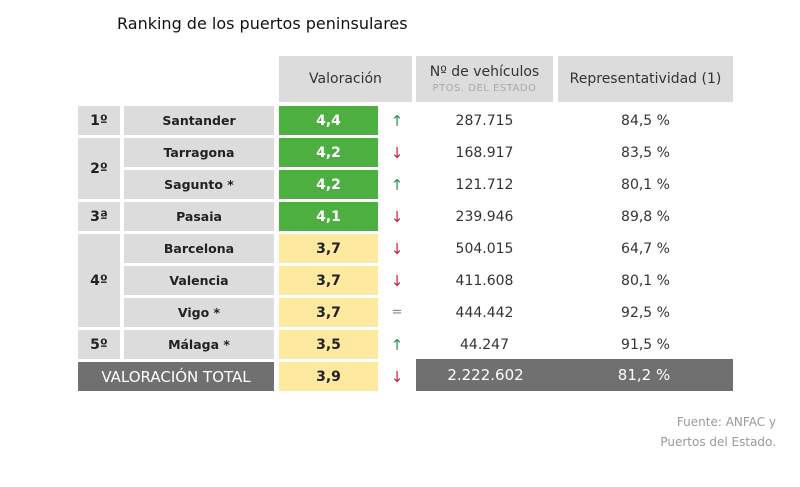  I want to click on vehicles-cell: 444.442, so click(484, 312).